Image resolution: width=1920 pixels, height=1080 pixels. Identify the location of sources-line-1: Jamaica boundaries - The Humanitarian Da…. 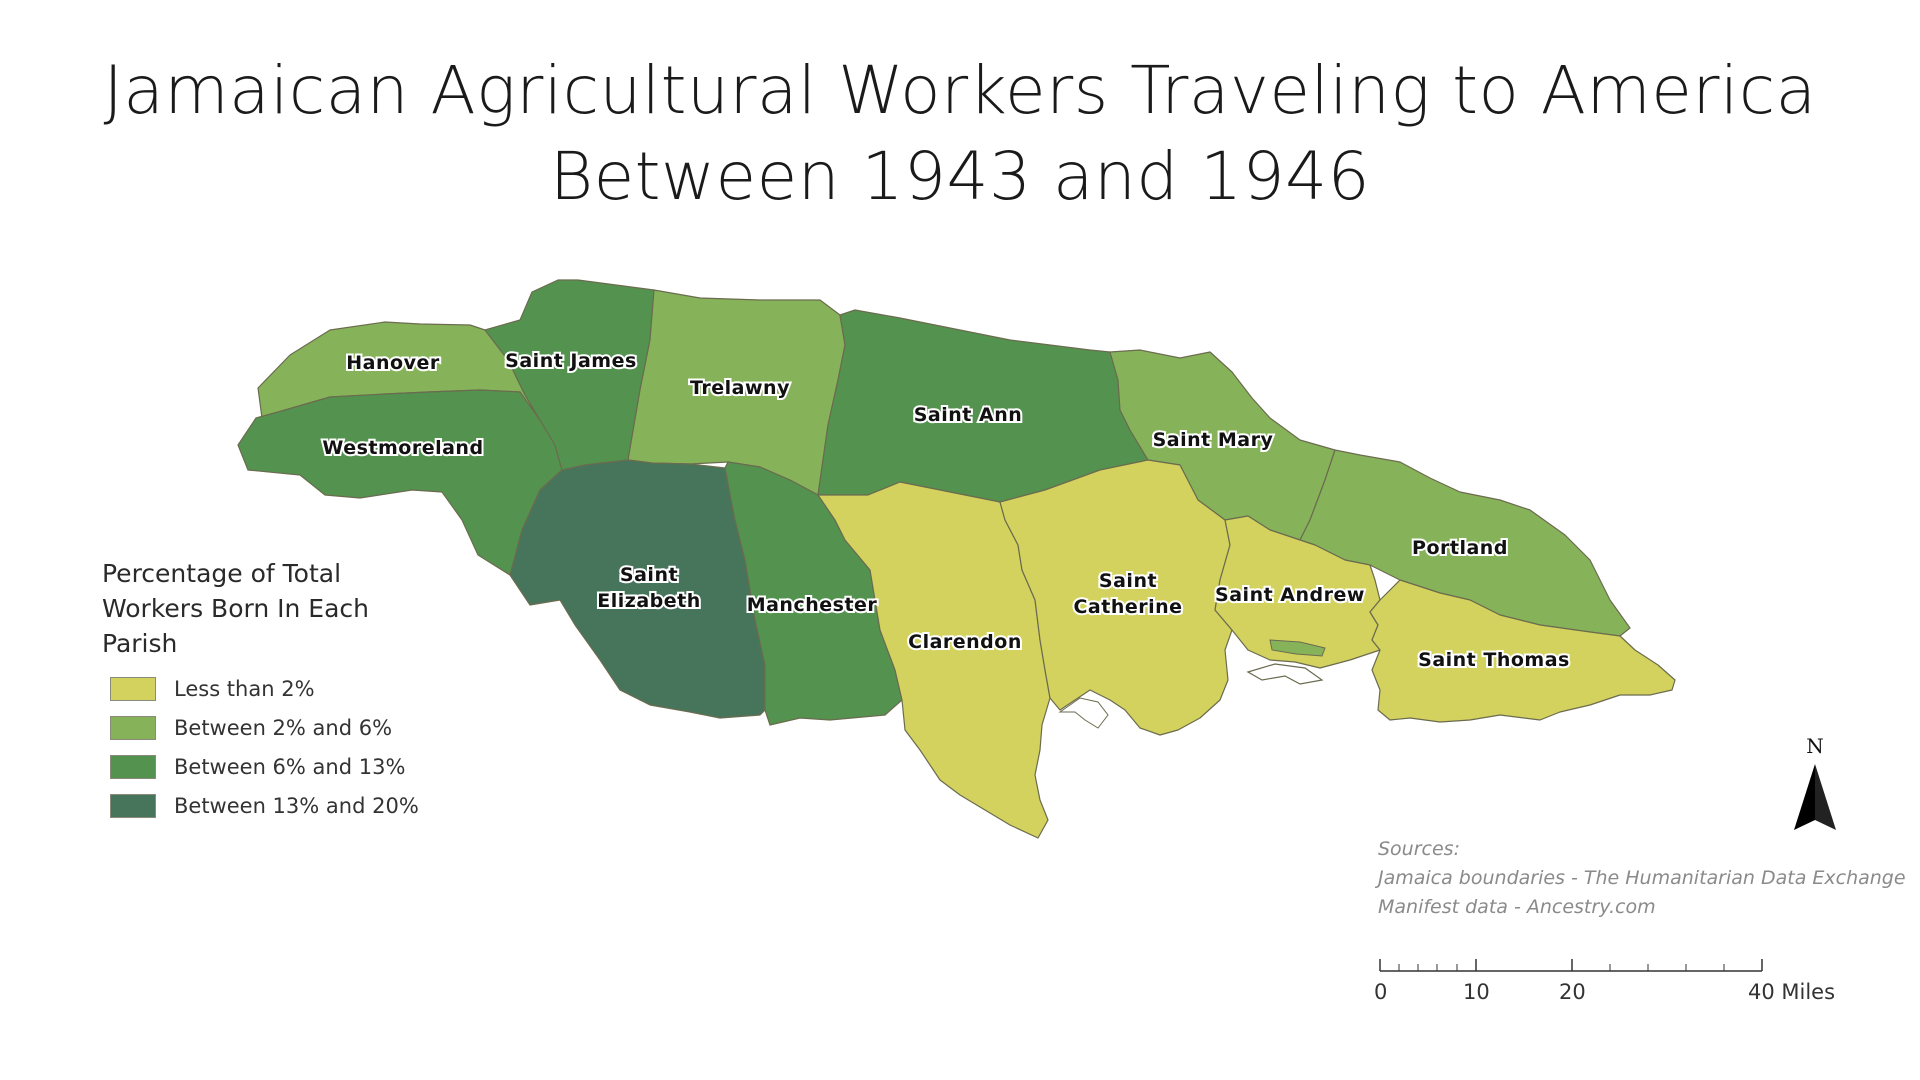
(1642, 878).